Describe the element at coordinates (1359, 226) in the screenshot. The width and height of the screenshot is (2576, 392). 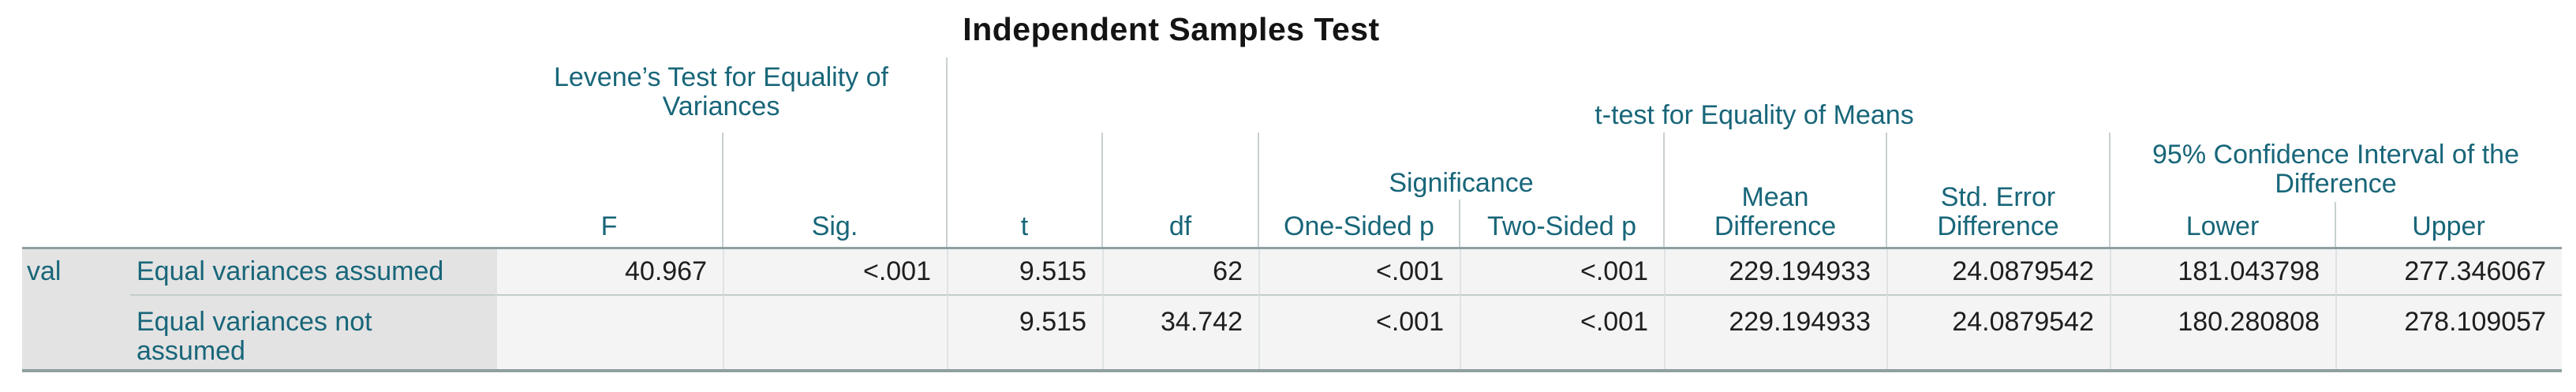
I see `column-header-one-sided-p: One-Sided p` at that location.